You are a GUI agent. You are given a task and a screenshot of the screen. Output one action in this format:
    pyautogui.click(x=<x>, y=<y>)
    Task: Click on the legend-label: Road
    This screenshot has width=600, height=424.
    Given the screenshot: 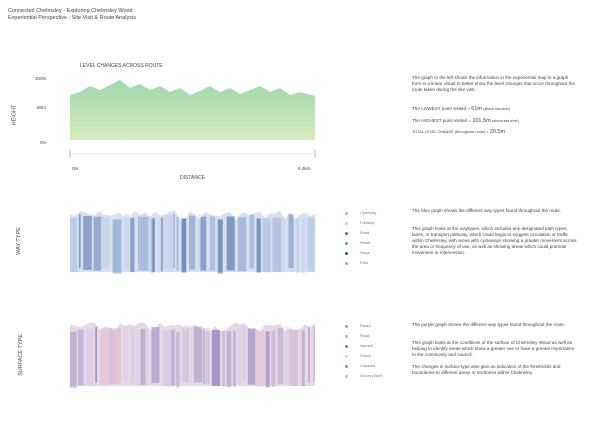 What is the action you would take?
    pyautogui.click(x=365, y=233)
    